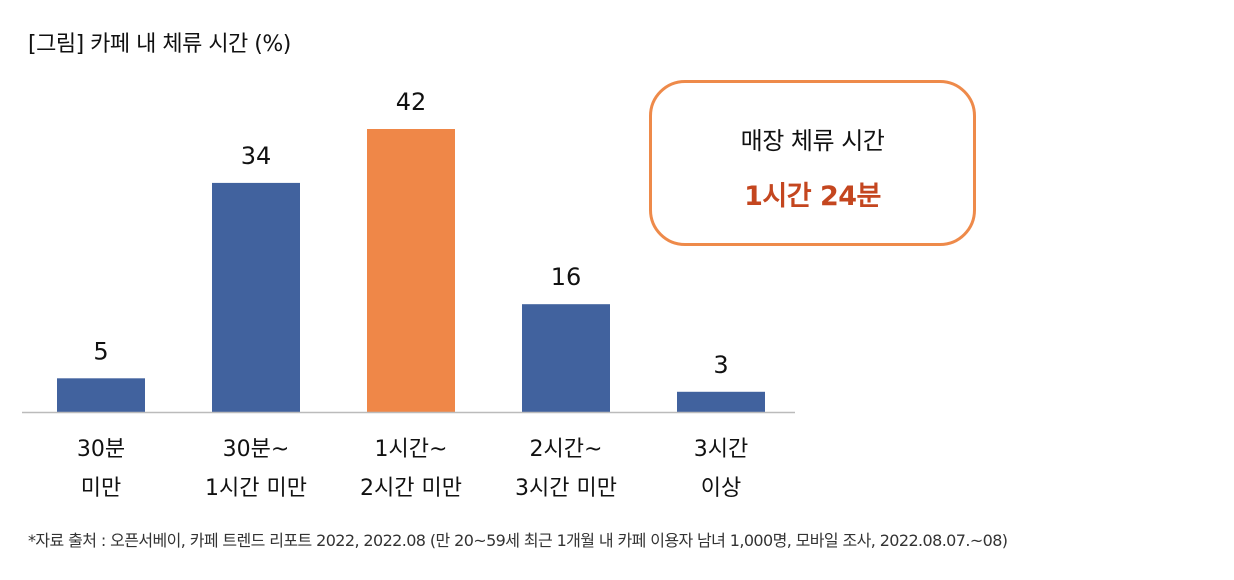 This screenshot has width=1234, height=580. I want to click on category-label: 30분~, so click(256, 449).